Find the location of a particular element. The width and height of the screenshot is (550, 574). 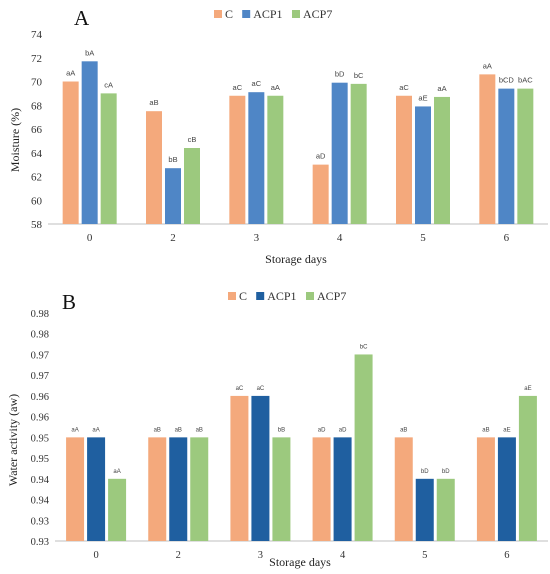

panel-a-bar-label: cB is located at coordinates (192, 139).